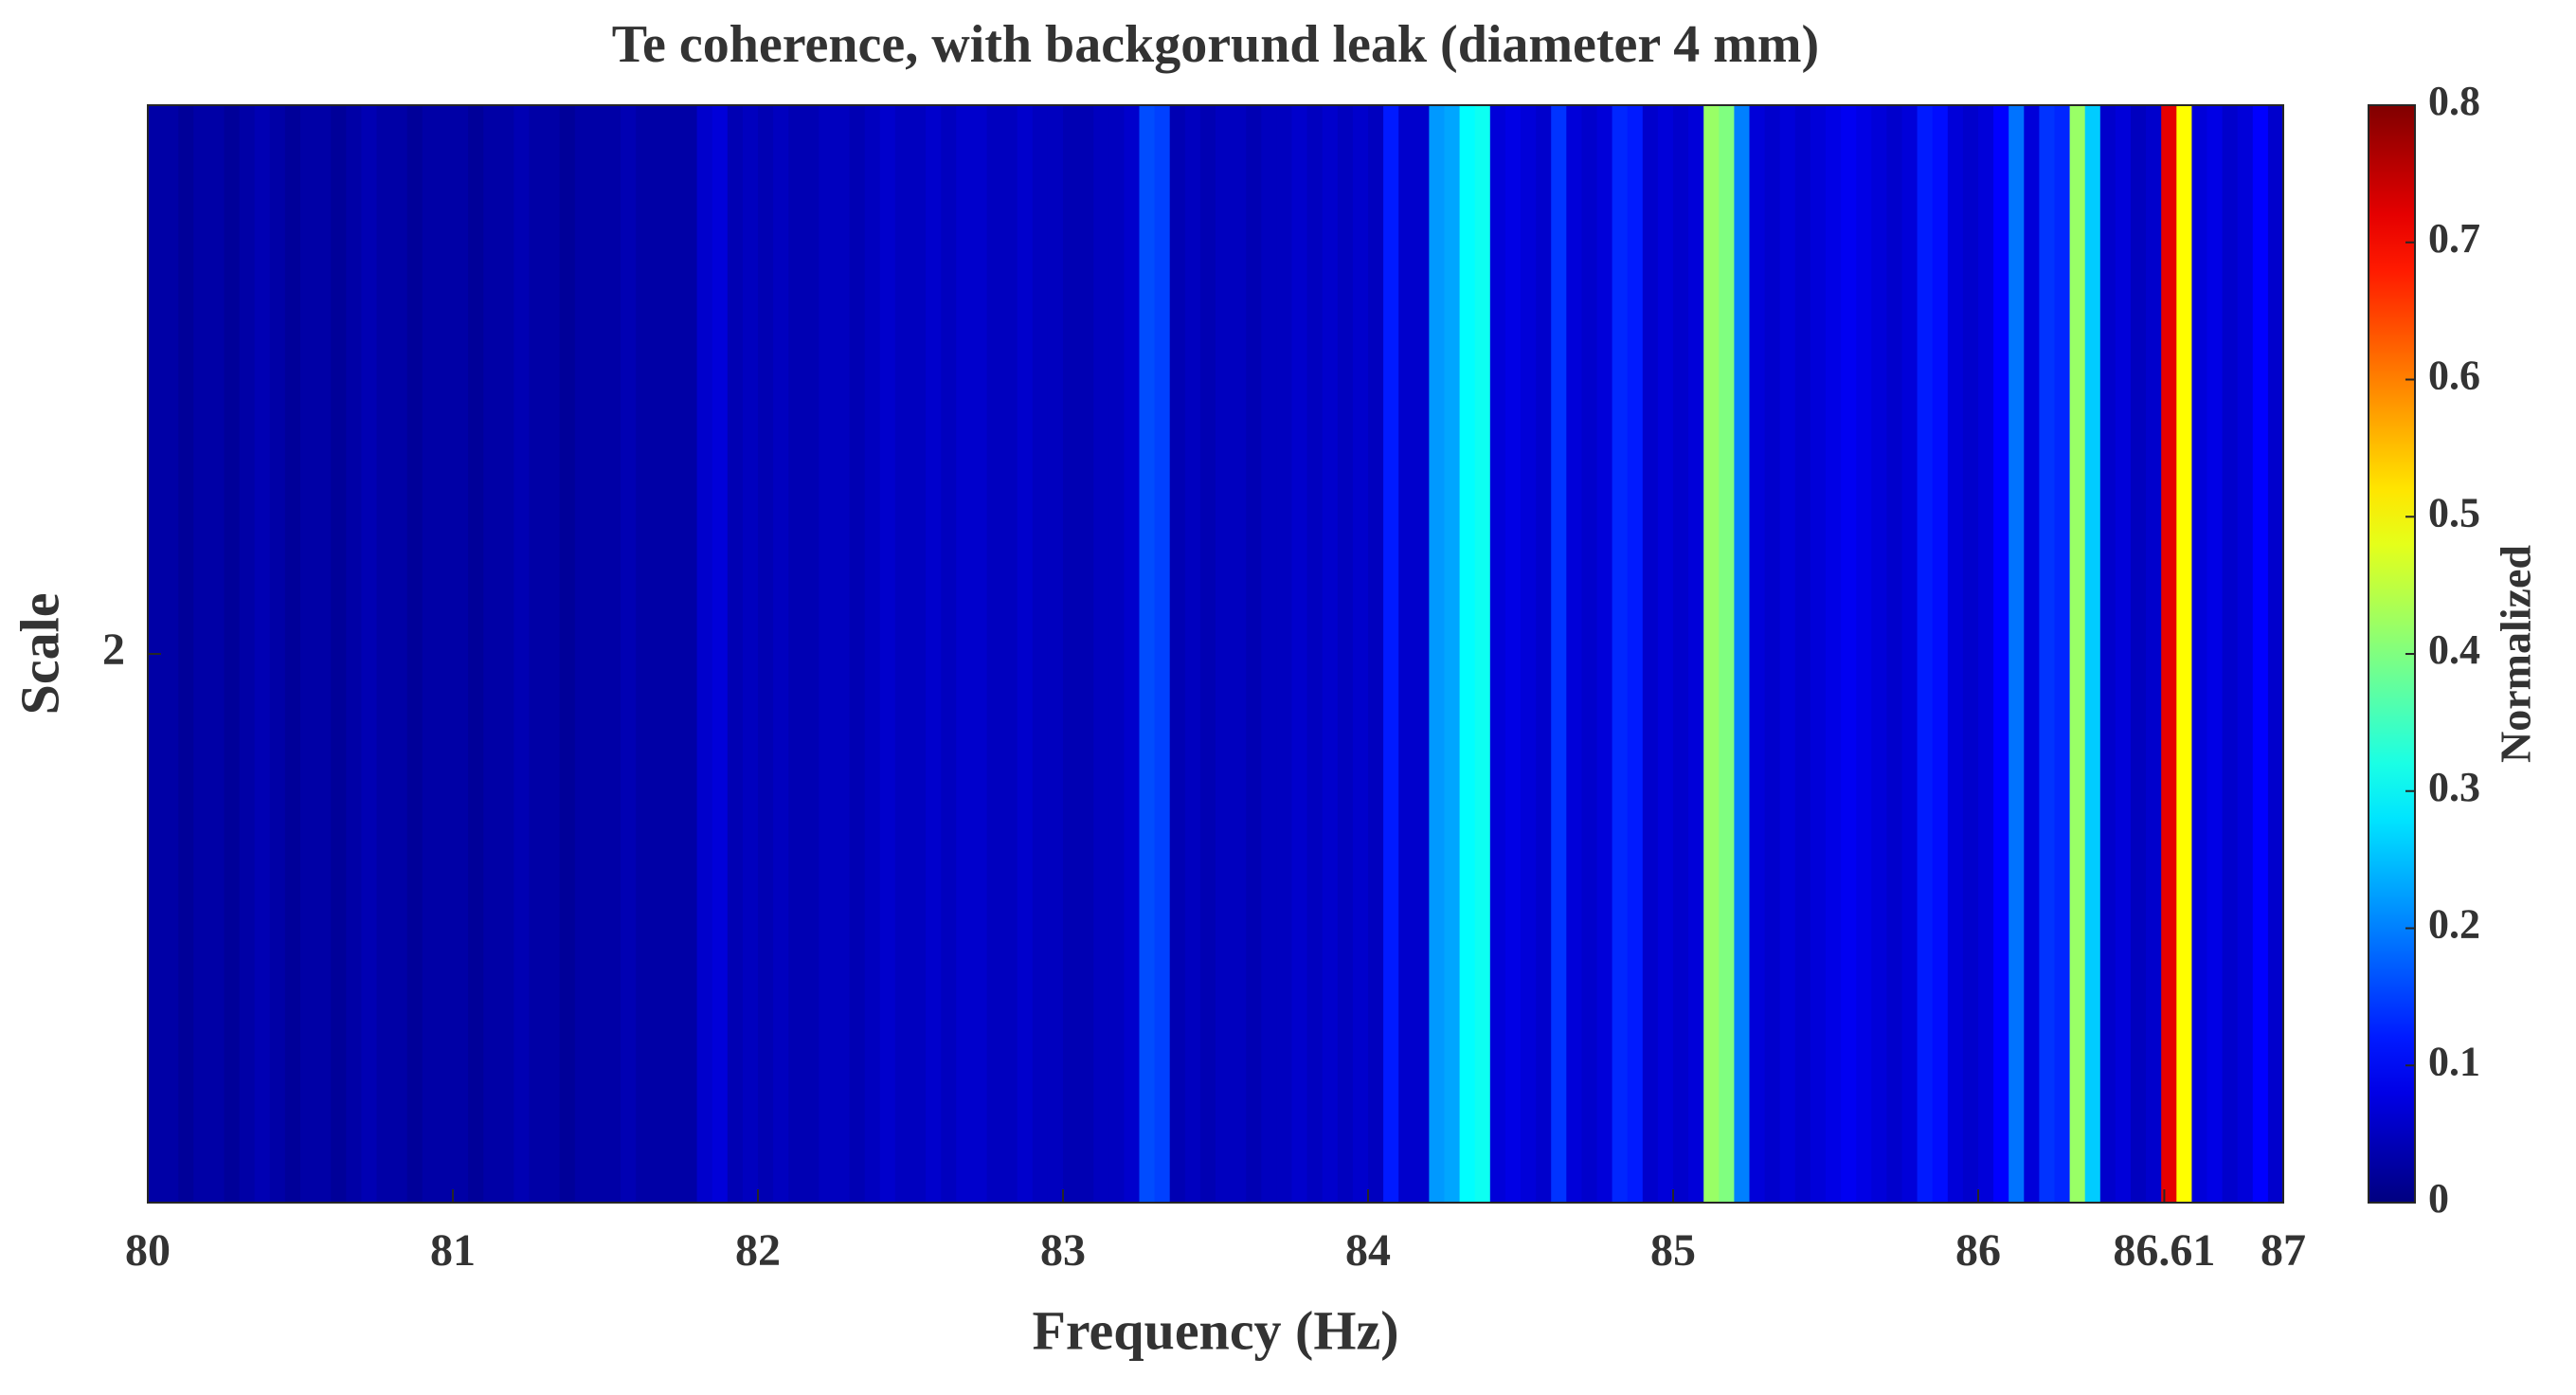  I want to click on colorbar-tick-label: 0.8, so click(2454, 101).